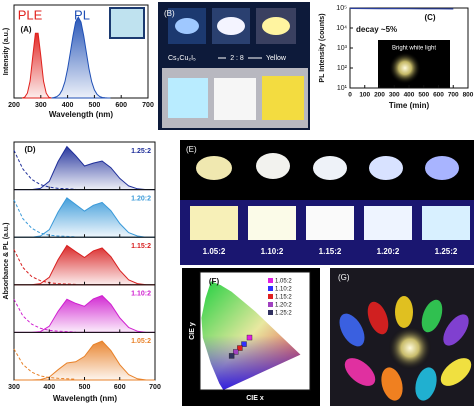 The image size is (474, 409). I want to click on axis-label: CIE x, so click(255, 398).